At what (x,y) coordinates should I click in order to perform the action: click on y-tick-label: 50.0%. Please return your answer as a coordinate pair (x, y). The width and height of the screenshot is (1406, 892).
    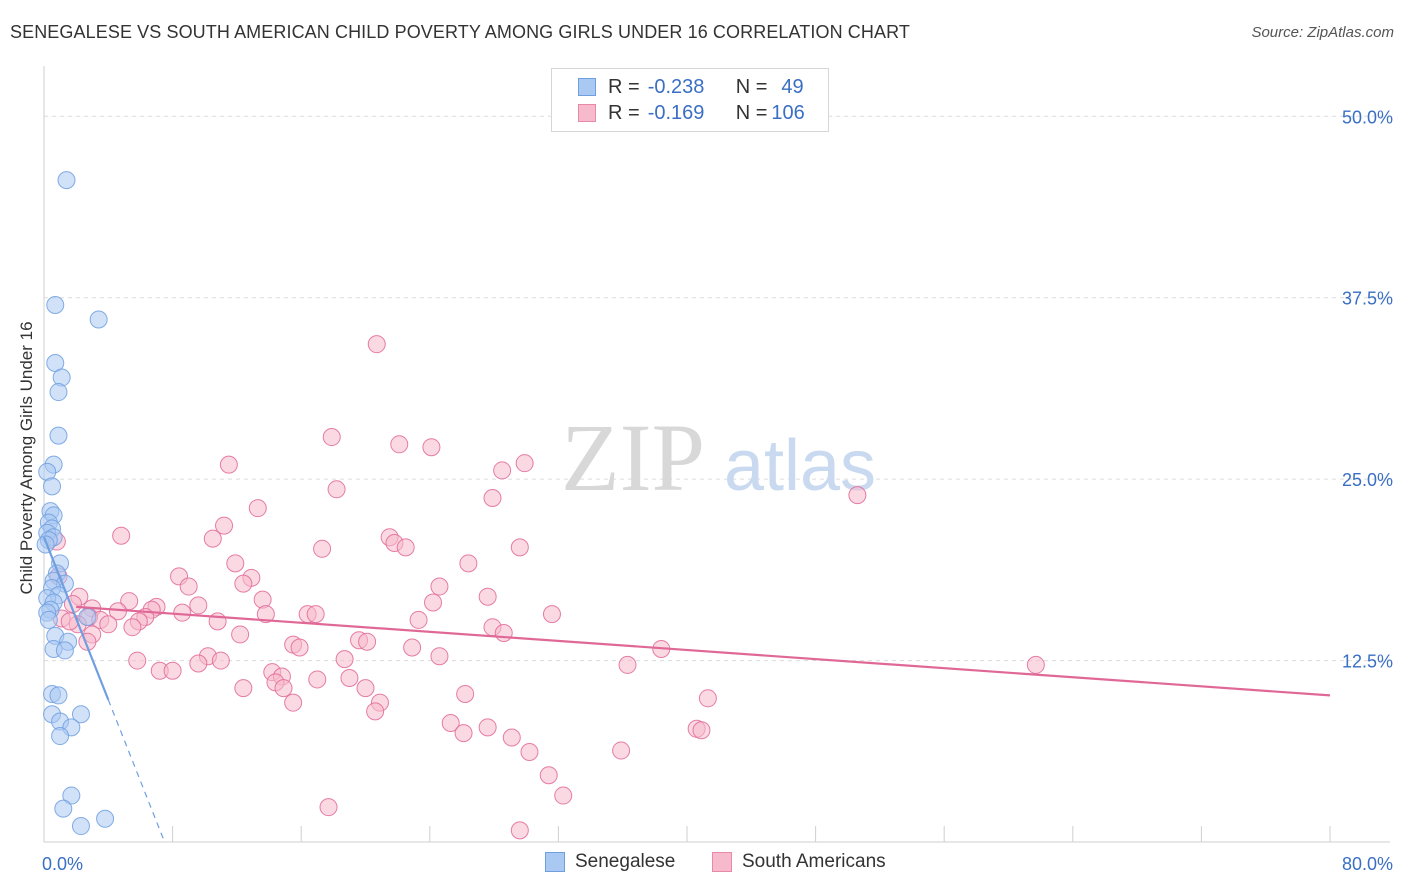
    Looking at the image, I should click on (1367, 117).